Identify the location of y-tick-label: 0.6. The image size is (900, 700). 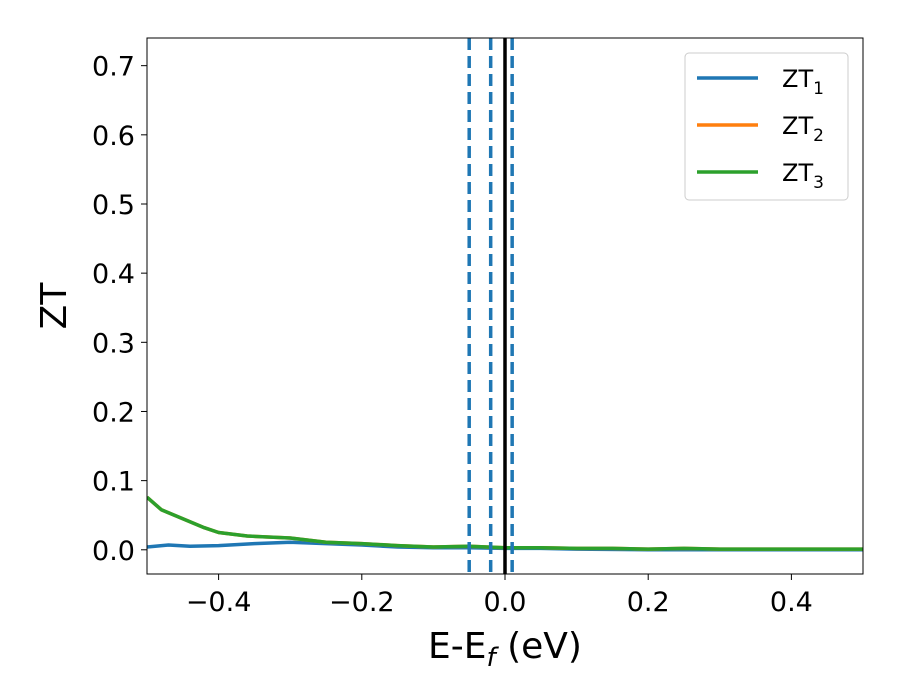
(113, 136).